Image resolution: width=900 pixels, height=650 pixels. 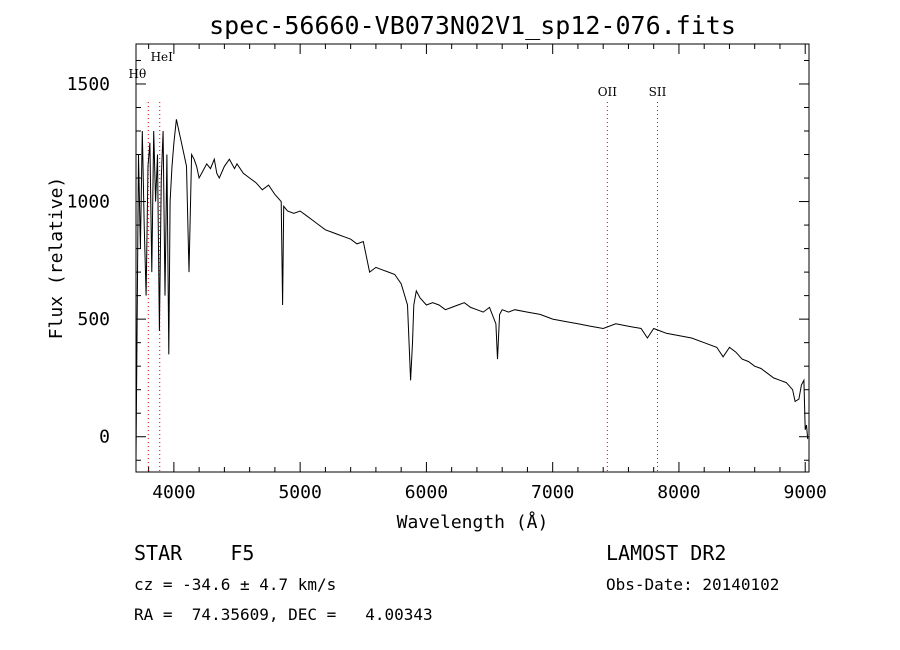 What do you see at coordinates (88, 84) in the screenshot?
I see `y-tick-label: 1500` at bounding box center [88, 84].